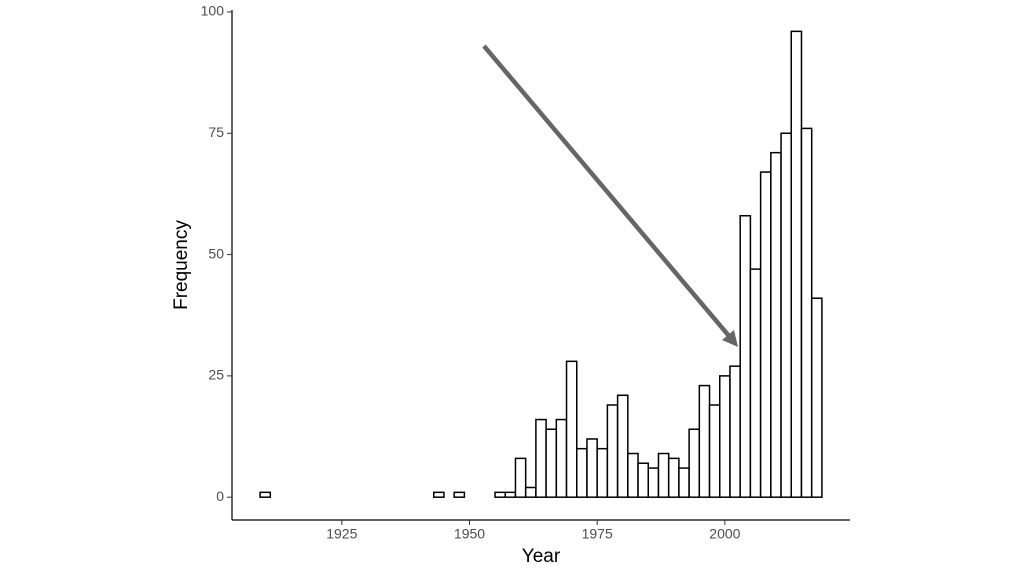 Image resolution: width=1024 pixels, height=576 pixels. I want to click on x-tick-label: 2000, so click(724, 534).